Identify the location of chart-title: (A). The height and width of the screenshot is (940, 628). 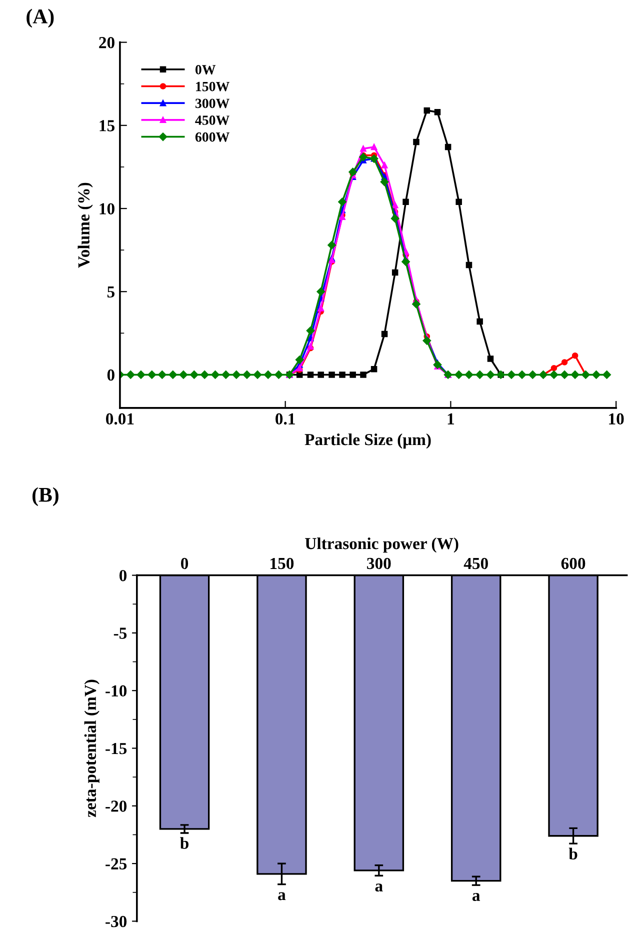
(40, 18).